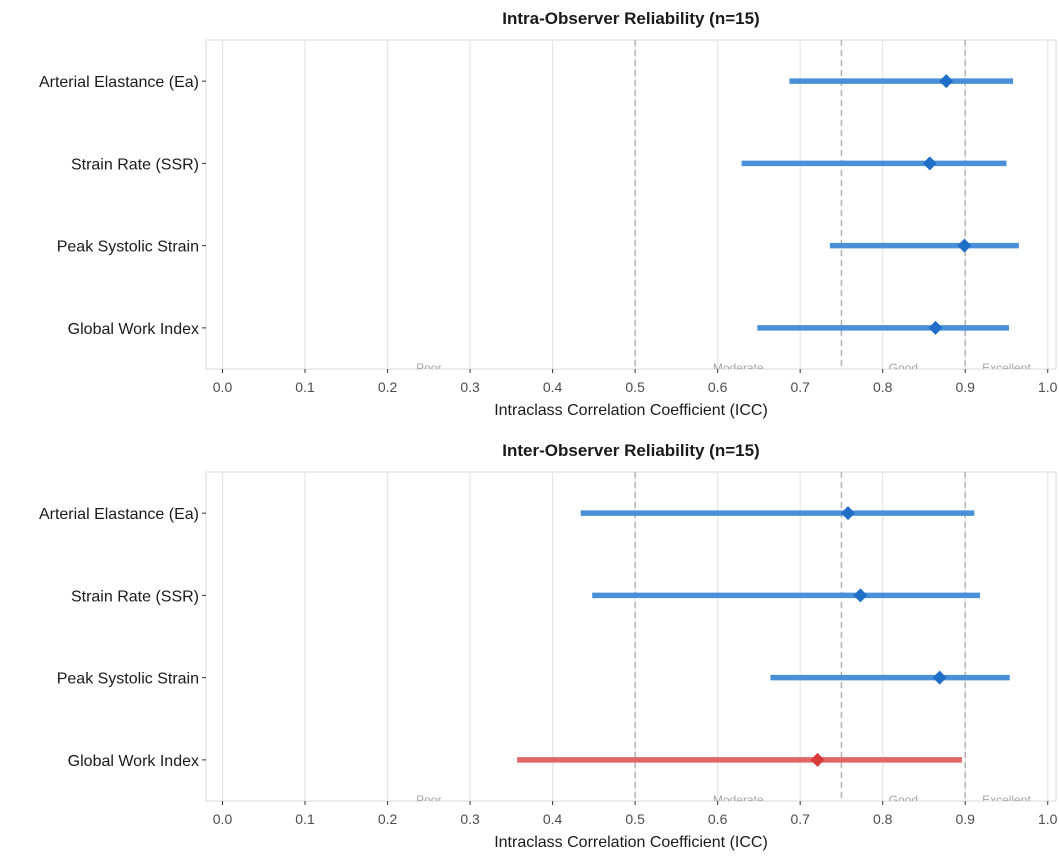 The height and width of the screenshot is (857, 1059). Describe the element at coordinates (630, 450) in the screenshot. I see `chart-title: Inter-Observer Reliability (n=15)` at that location.